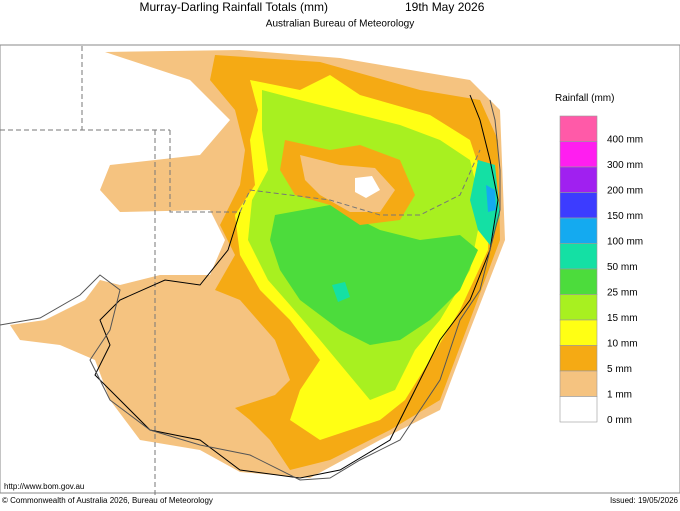 This screenshot has width=680, height=511. What do you see at coordinates (625, 191) in the screenshot?
I see `legend-label: 200 mm` at bounding box center [625, 191].